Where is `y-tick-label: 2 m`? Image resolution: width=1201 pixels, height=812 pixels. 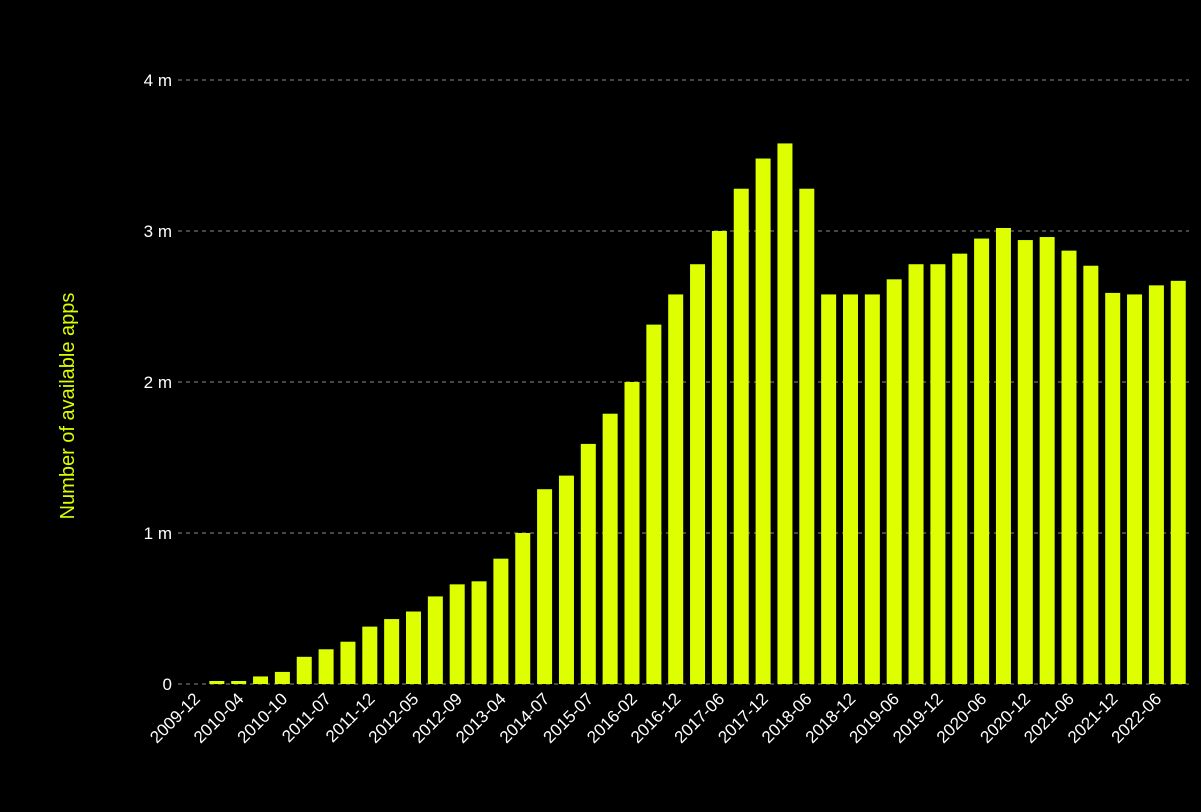 y-tick-label: 2 m is located at coordinates (158, 382).